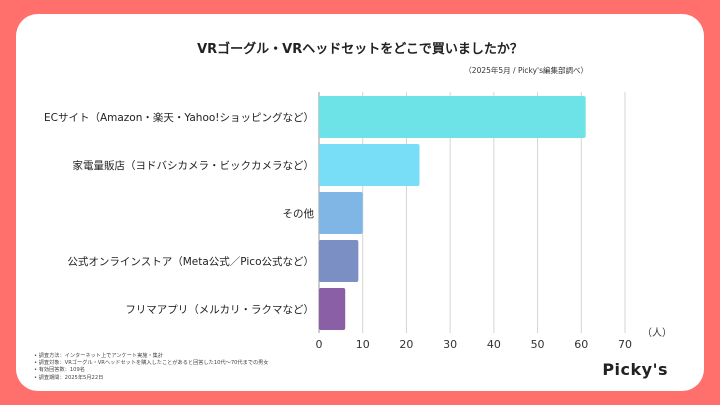 Image resolution: width=720 pixels, height=405 pixels. I want to click on brand-logo: Picky's, so click(635, 369).